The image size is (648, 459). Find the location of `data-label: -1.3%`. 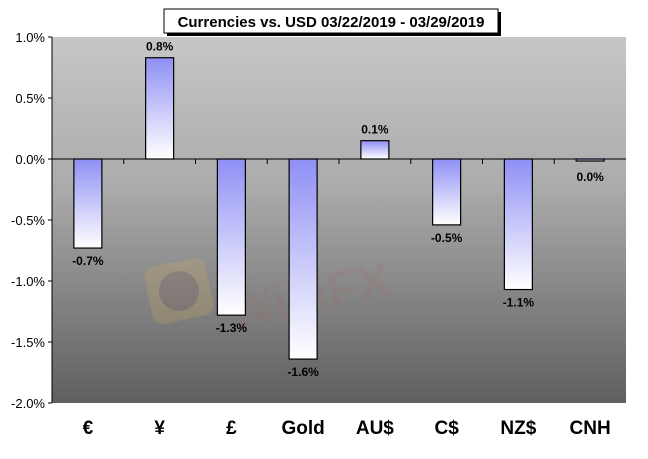

data-label: -1.3% is located at coordinates (232, 328).